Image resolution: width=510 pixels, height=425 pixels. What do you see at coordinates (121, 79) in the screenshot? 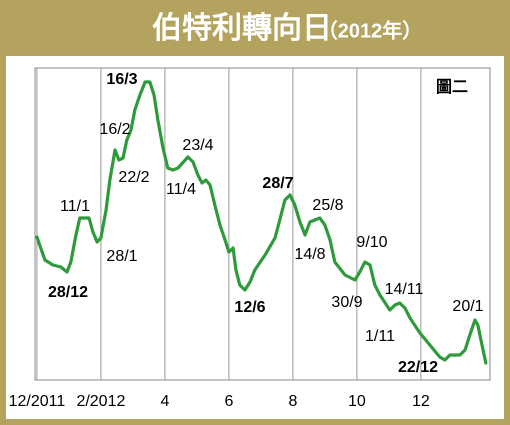
I see `annotation: 16/3` at bounding box center [121, 79].